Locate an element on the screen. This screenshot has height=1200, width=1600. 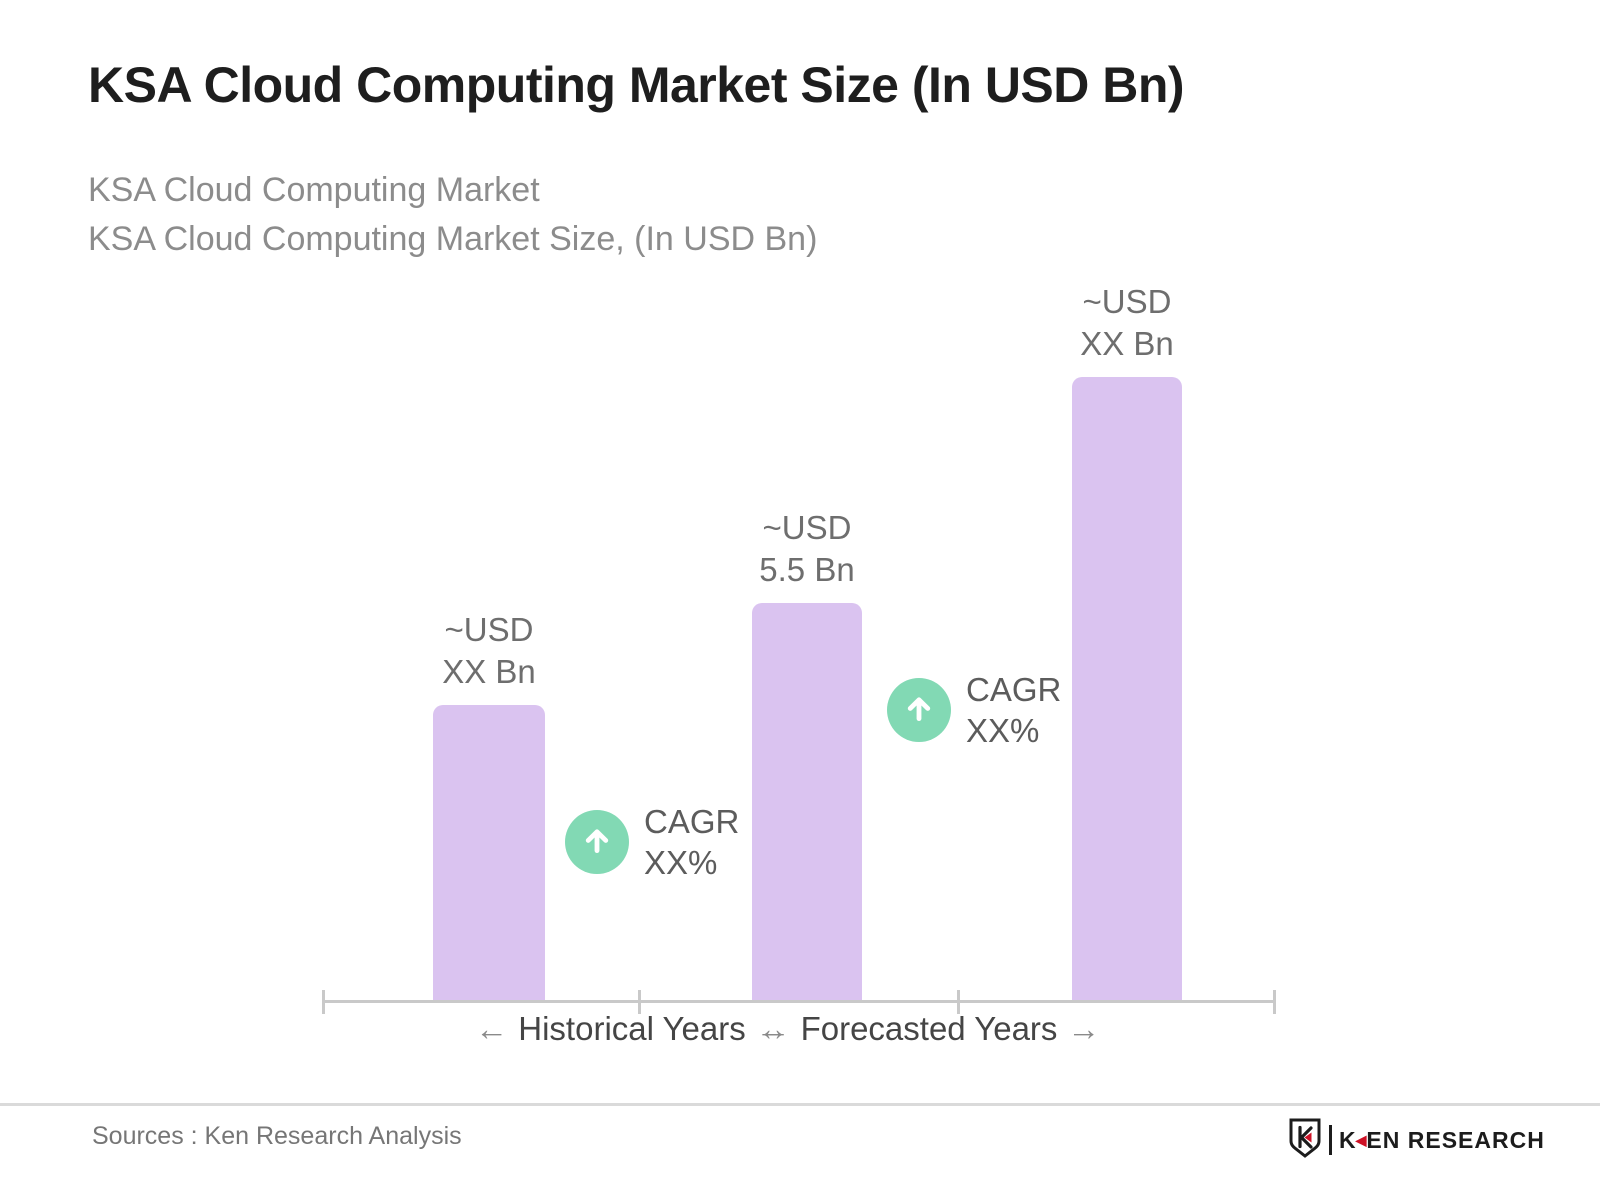
ken-research-shield-icon is located at coordinates (1305, 1140).